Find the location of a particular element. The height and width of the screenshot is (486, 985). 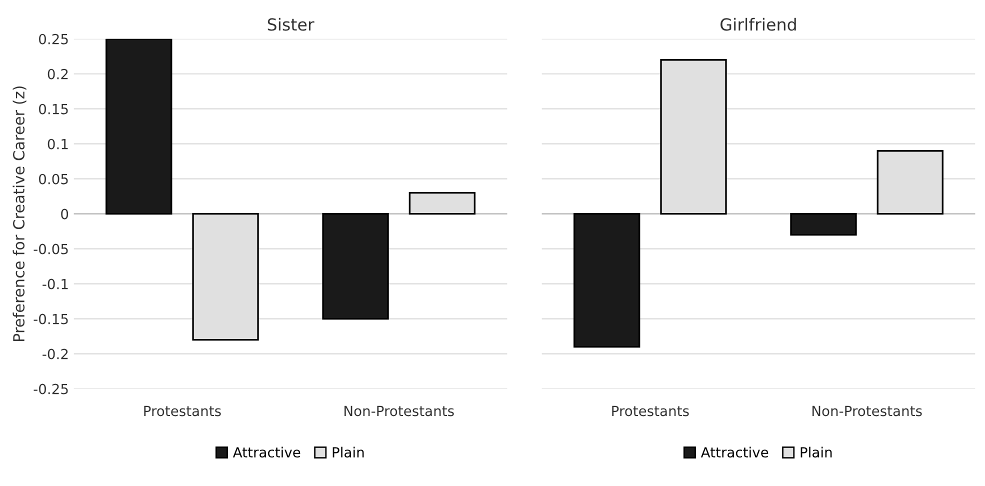

y-tick-label: -0.1 is located at coordinates (55, 284).